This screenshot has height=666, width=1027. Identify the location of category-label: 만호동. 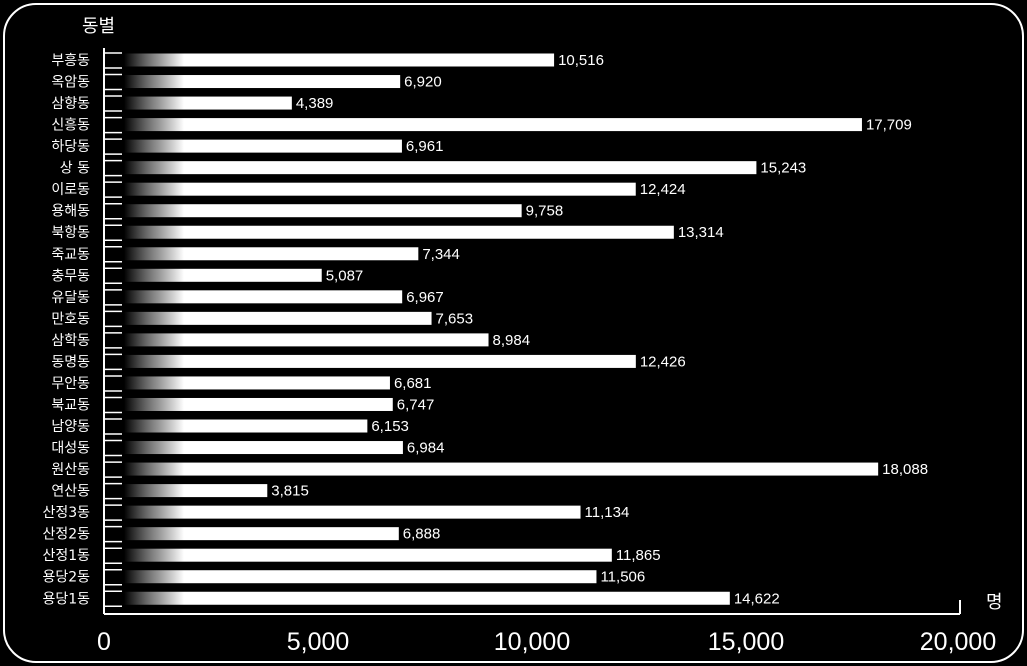
(70, 319).